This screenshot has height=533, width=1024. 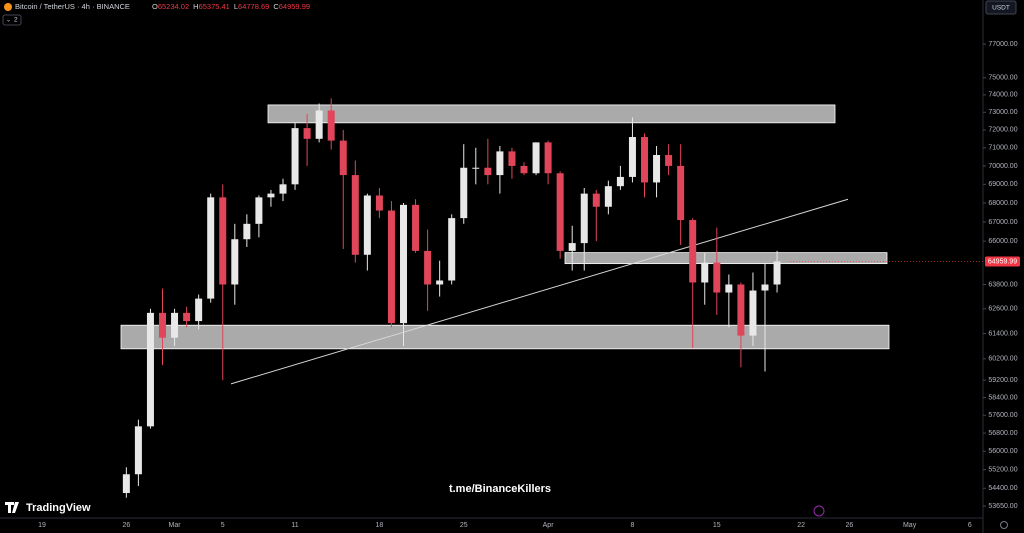 I want to click on settings-icon, so click(x=1004, y=525).